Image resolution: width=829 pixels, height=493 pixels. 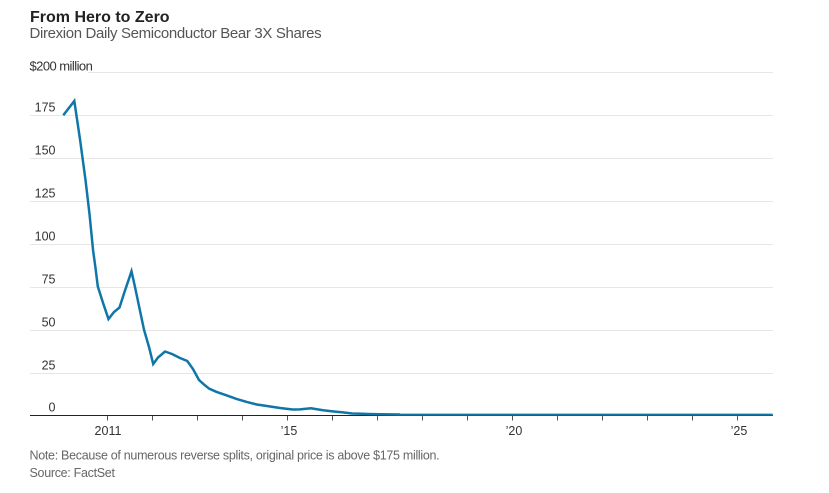 I want to click on svg-text: 125, so click(x=45, y=194).